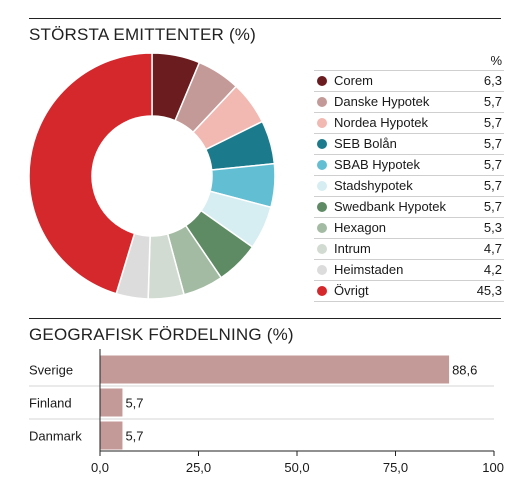 The height and width of the screenshot is (500, 516). I want to click on x-tick-label: 50,0, so click(296, 467).